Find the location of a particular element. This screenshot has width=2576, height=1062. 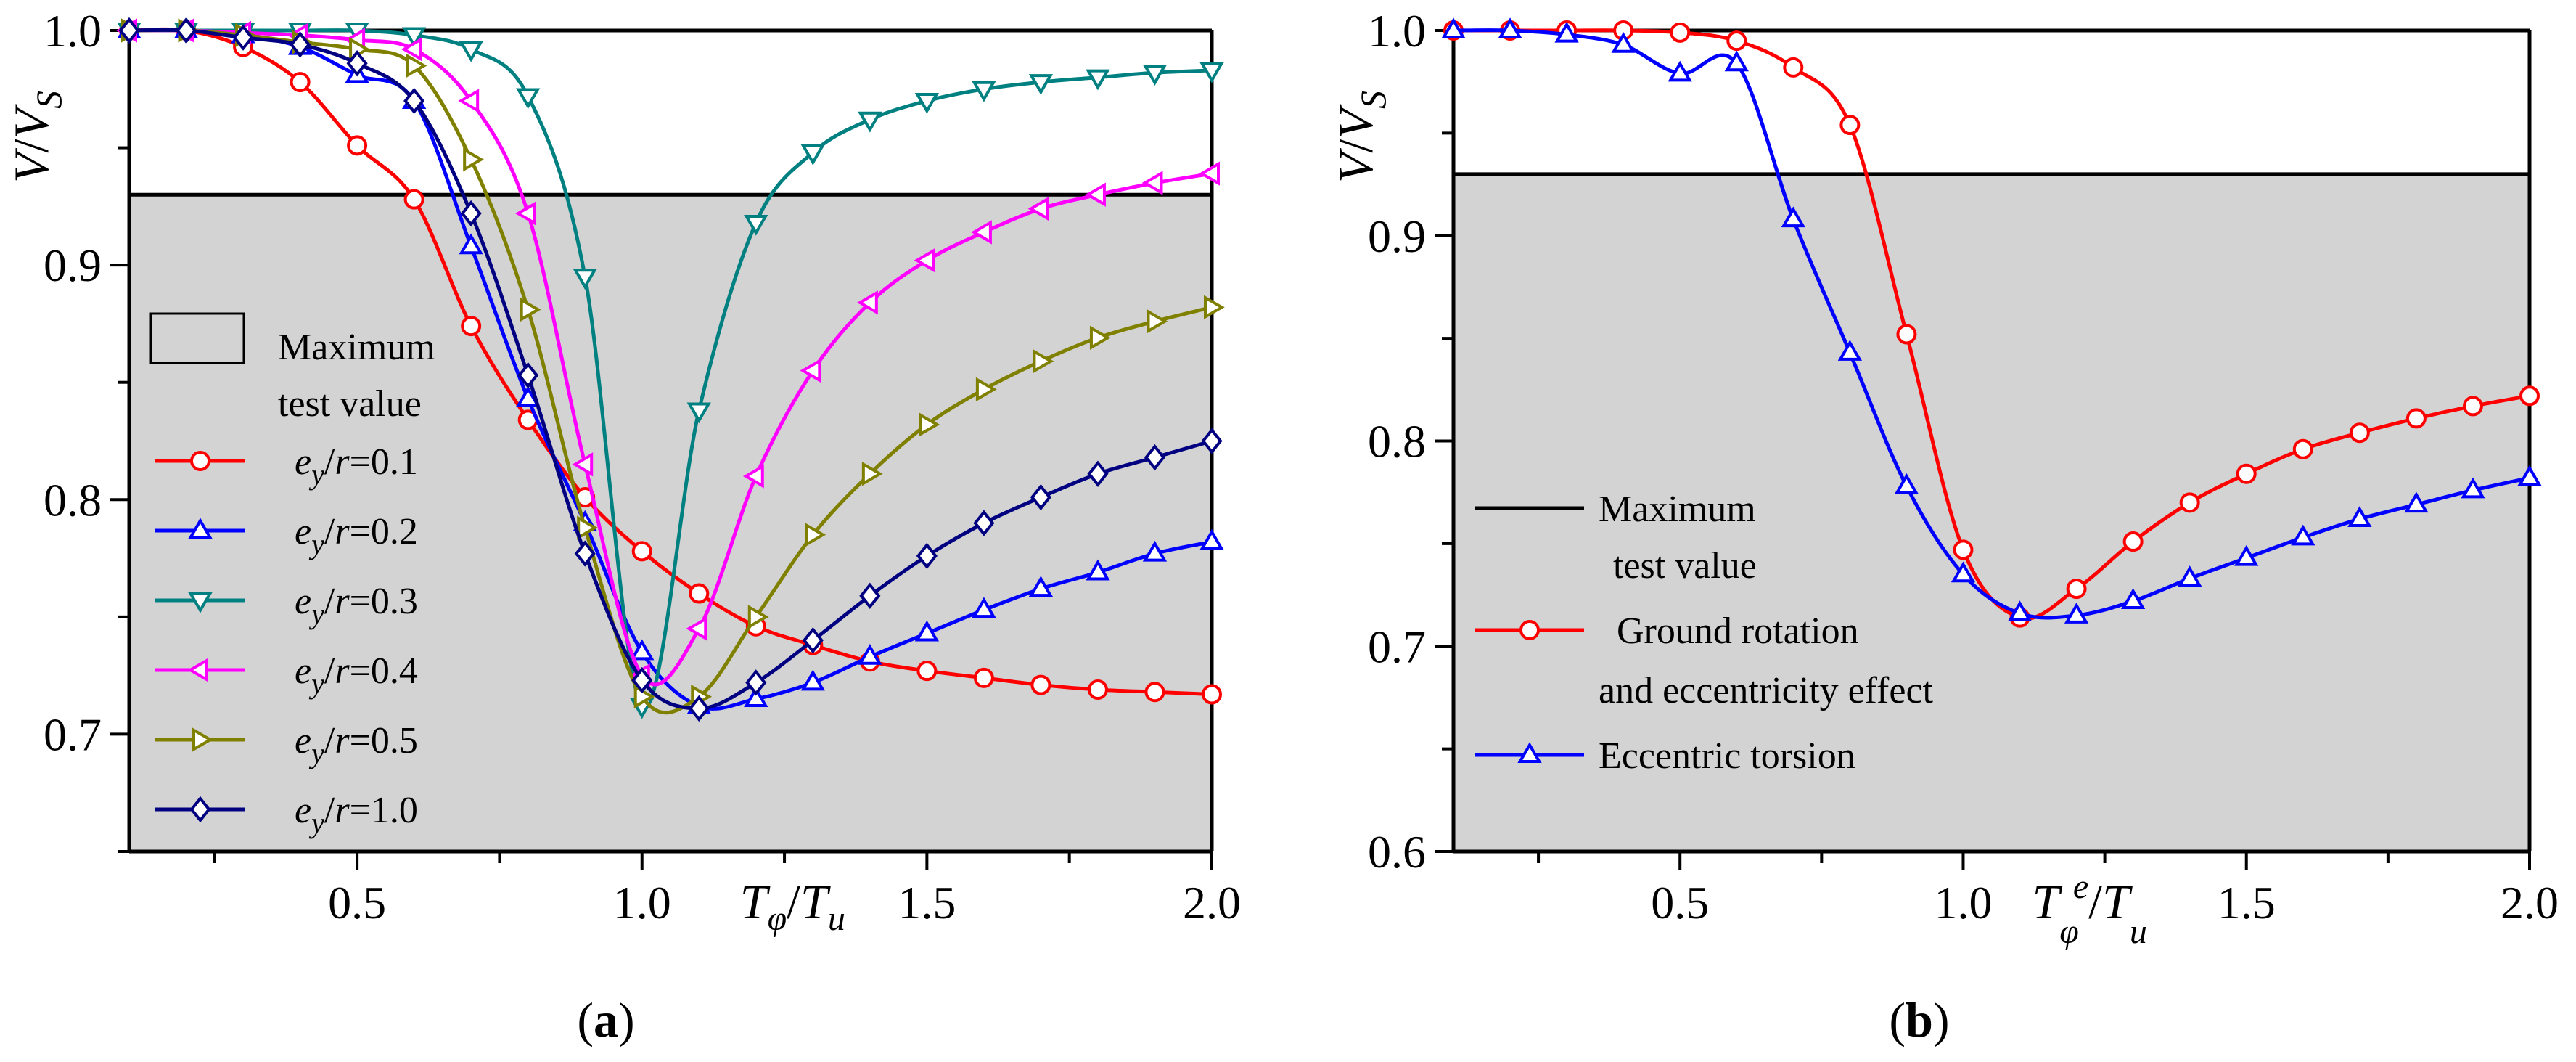

legend-part: =0.1 is located at coordinates (384, 462).